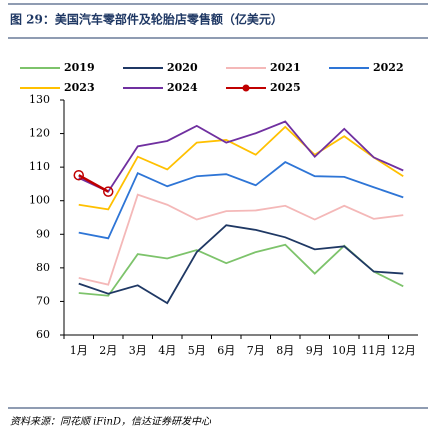  I want to click on x-tick-label: 5月, so click(197, 350).